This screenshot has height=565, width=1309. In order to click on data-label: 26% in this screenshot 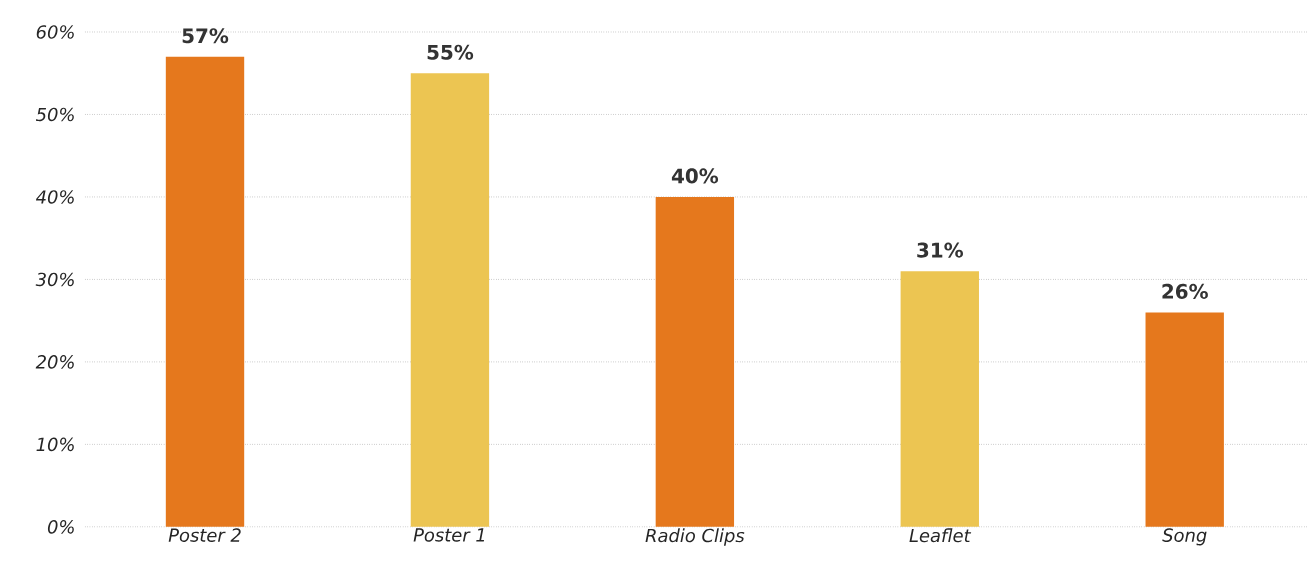, I will do `click(1185, 291)`.